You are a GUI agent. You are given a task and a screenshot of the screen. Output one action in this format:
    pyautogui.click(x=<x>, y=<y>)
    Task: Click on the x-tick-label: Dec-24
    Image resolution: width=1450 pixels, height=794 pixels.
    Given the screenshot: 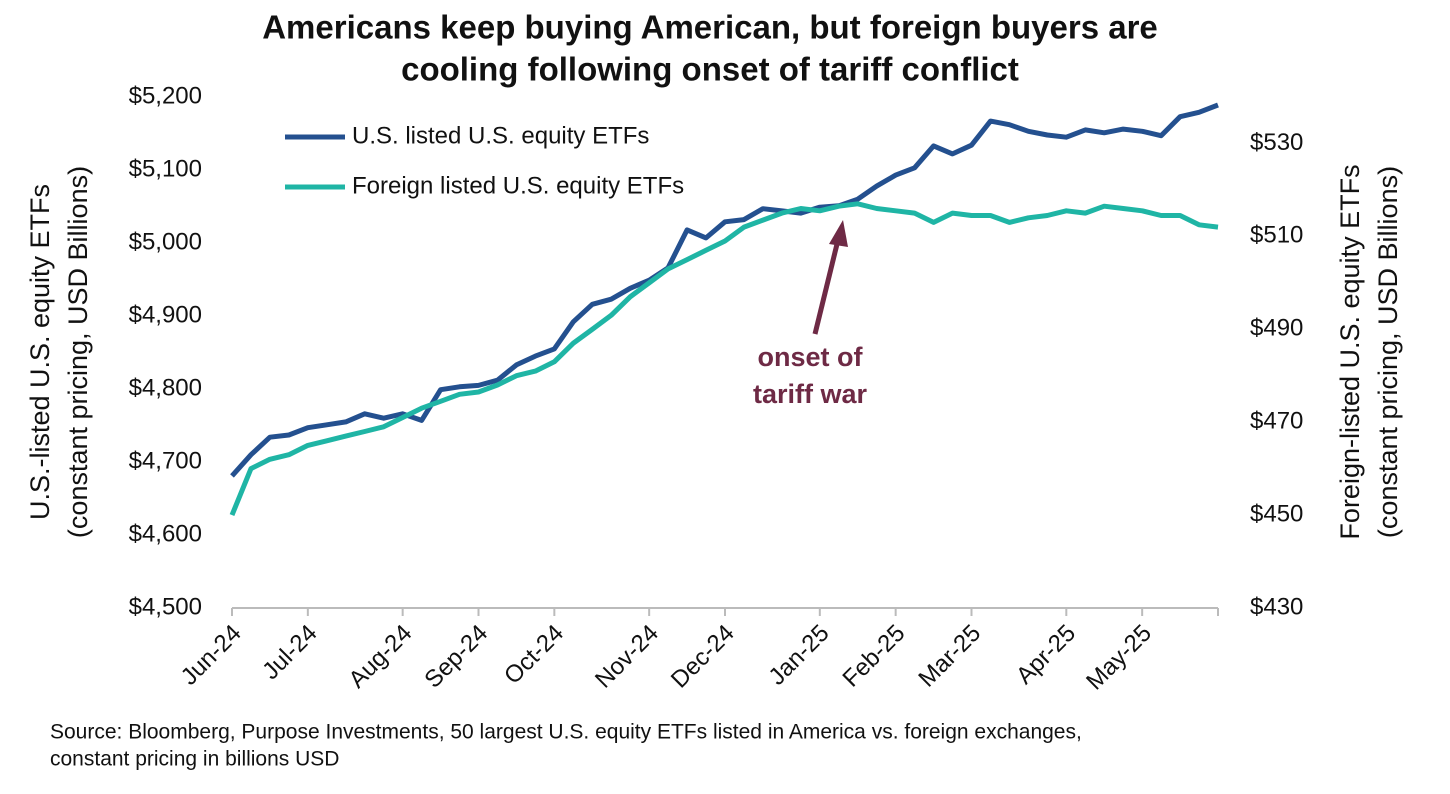 What is the action you would take?
    pyautogui.click(x=703, y=657)
    